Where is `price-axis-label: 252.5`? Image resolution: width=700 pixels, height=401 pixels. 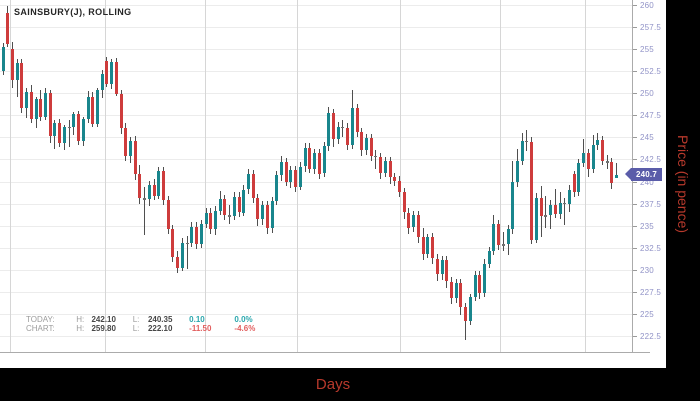 price-axis-label: 252.5 is located at coordinates (651, 71).